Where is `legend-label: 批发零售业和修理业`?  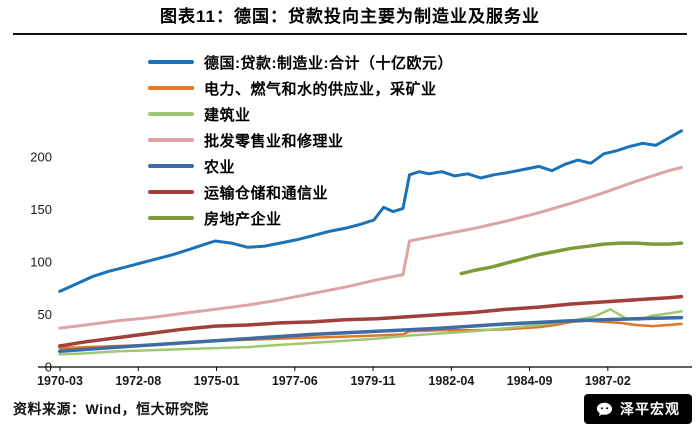
legend-label: 批发零售业和修理业 is located at coordinates (274, 141).